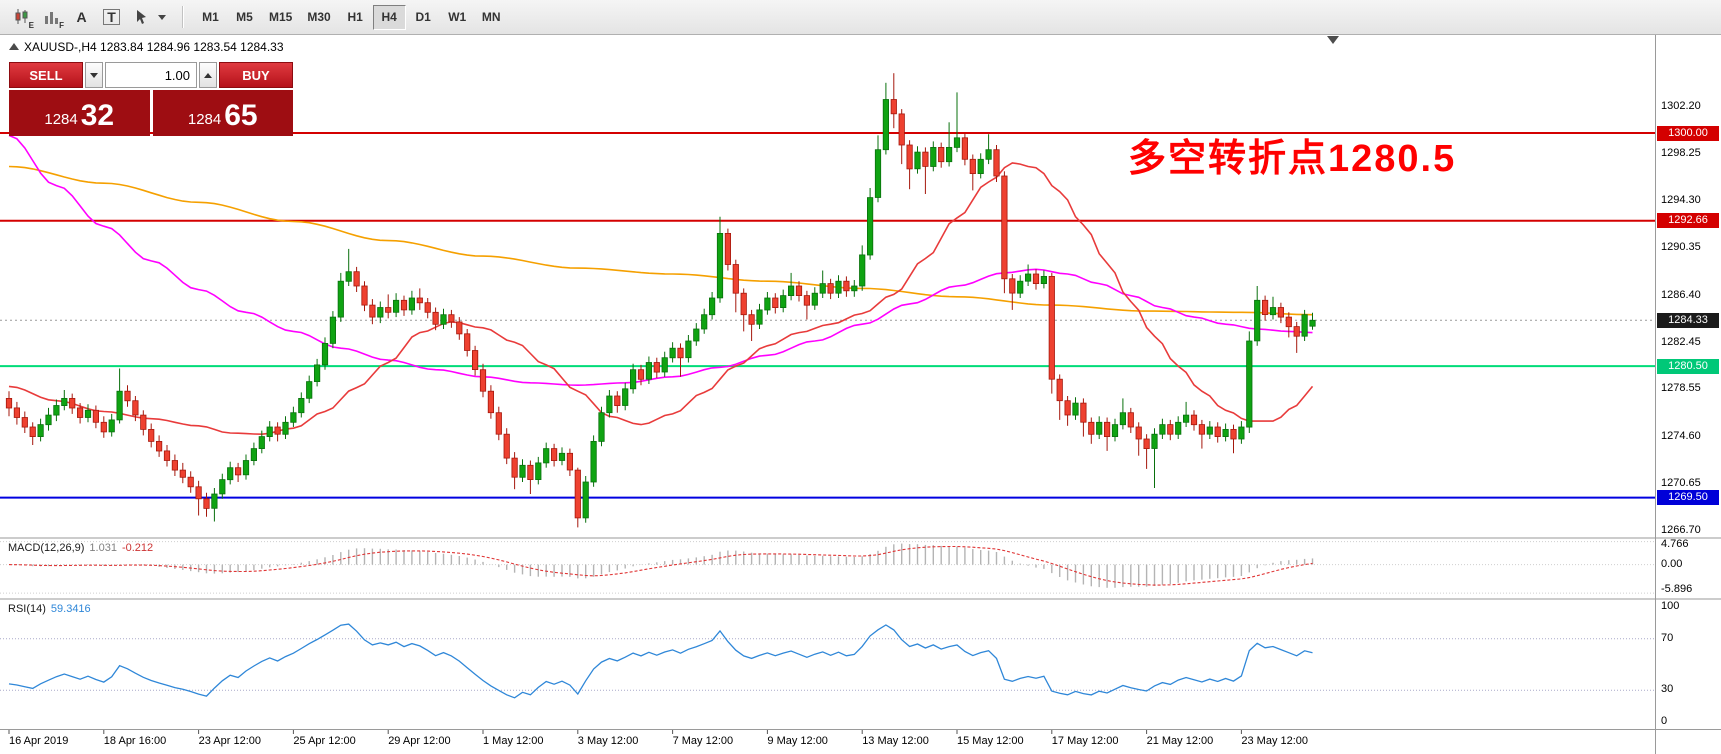 This screenshot has width=1721, height=754. What do you see at coordinates (1333, 40) in the screenshot?
I see `chart-shift-marker` at bounding box center [1333, 40].